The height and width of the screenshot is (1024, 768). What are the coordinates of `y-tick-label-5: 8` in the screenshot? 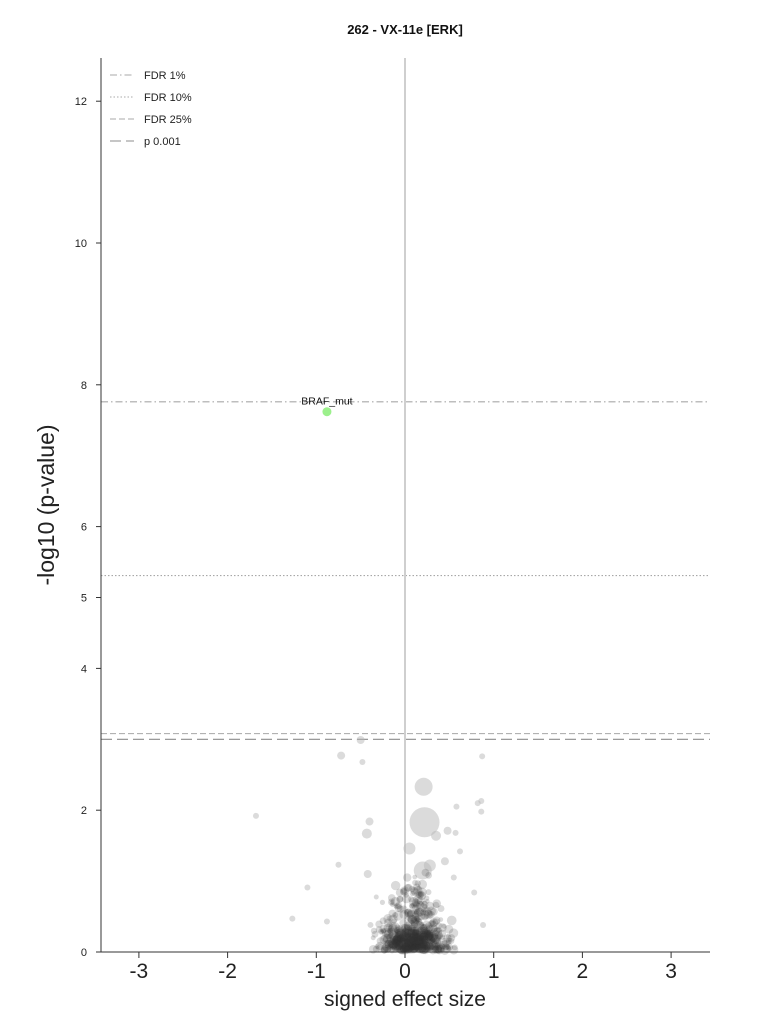 It's located at (84, 386).